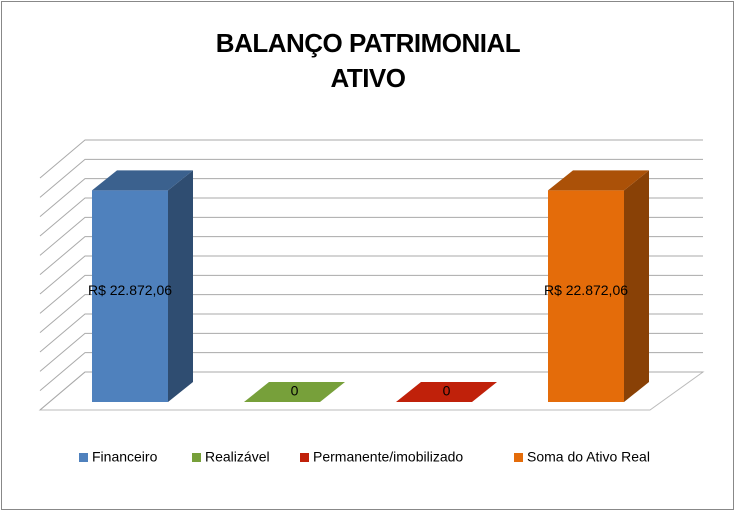 The height and width of the screenshot is (512, 736). I want to click on chart-title: BALANÇO PATRIMONIAL, so click(368, 43).